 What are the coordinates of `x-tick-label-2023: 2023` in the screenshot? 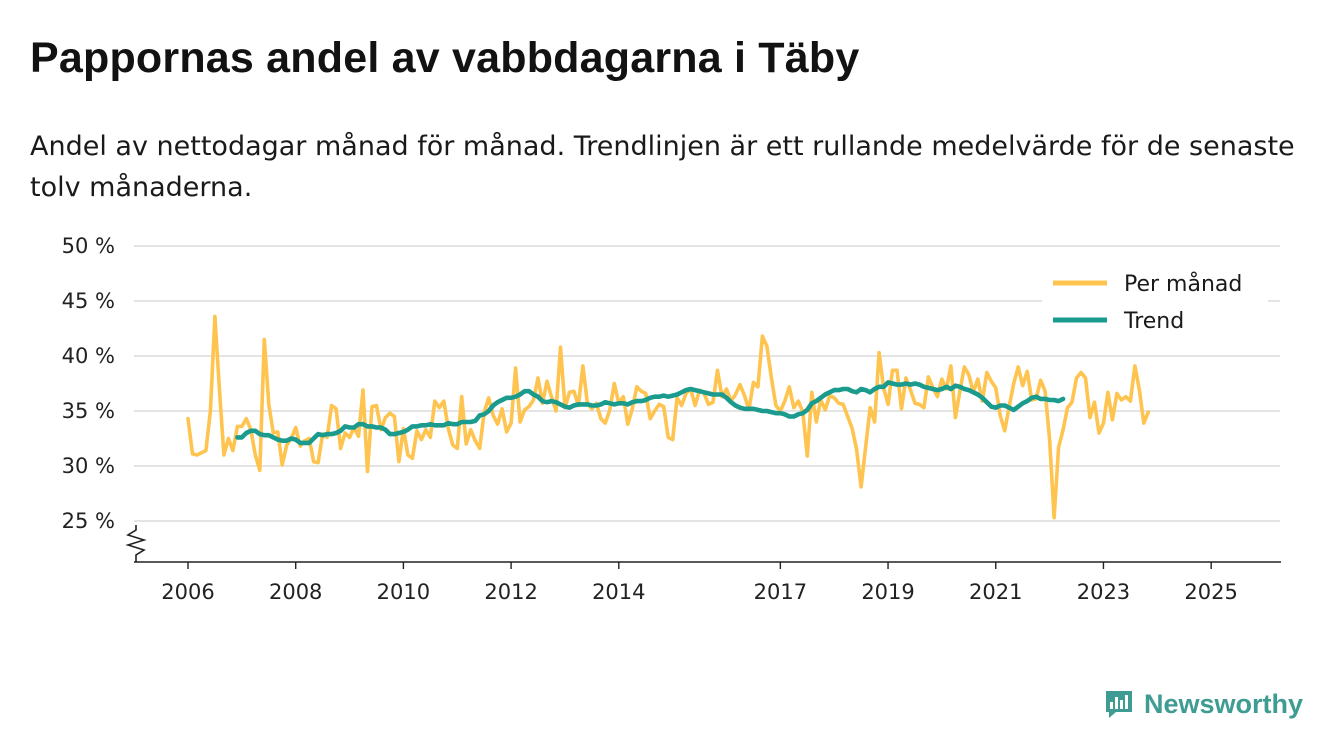 It's located at (1103, 592).